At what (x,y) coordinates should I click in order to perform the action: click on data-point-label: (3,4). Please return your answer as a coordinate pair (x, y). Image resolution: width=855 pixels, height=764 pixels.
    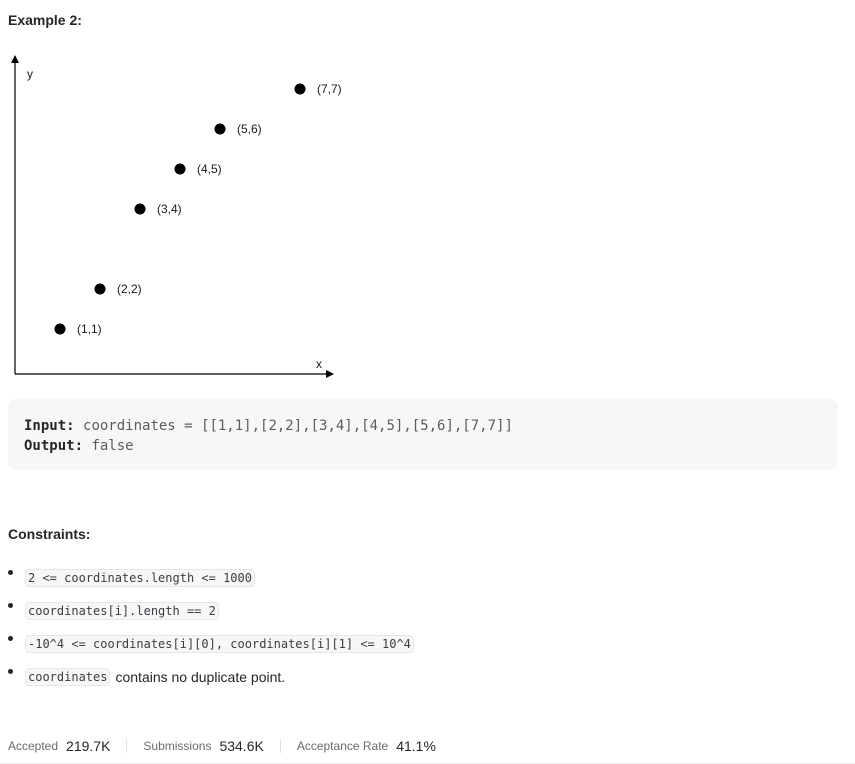
    Looking at the image, I should click on (169, 209).